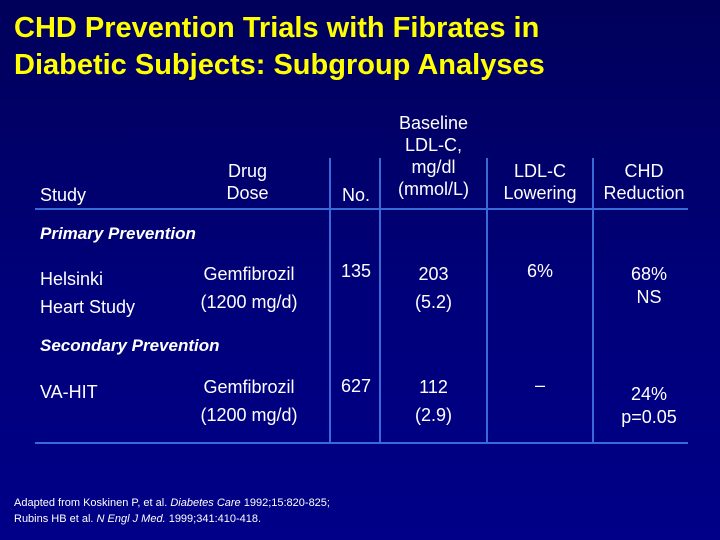 This screenshot has height=540, width=720. Describe the element at coordinates (247, 182) in the screenshot. I see `header-drug-dose: Drug Dose` at that location.